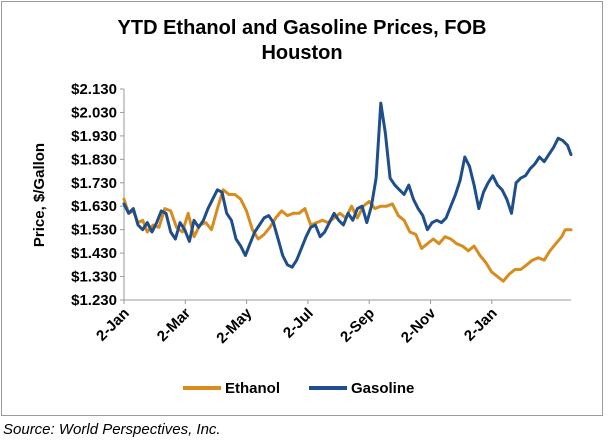  I want to click on x-tick-label: 2-Nov, so click(419, 325).